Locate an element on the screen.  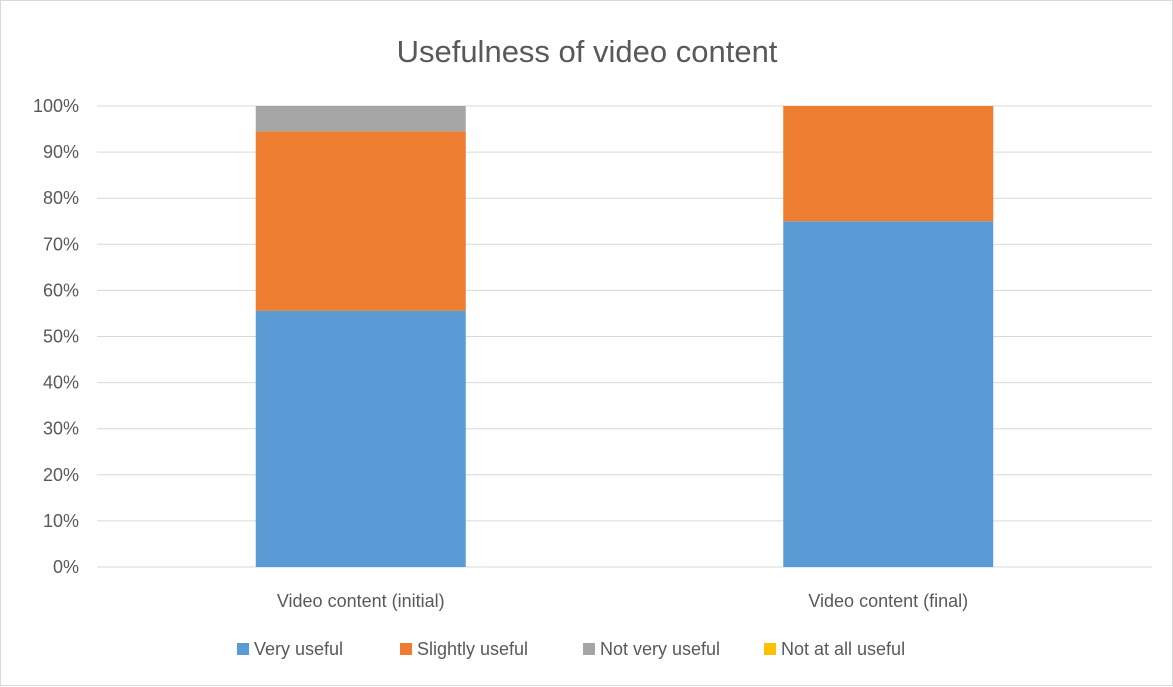
y-tick-label: 100% is located at coordinates (56, 106).